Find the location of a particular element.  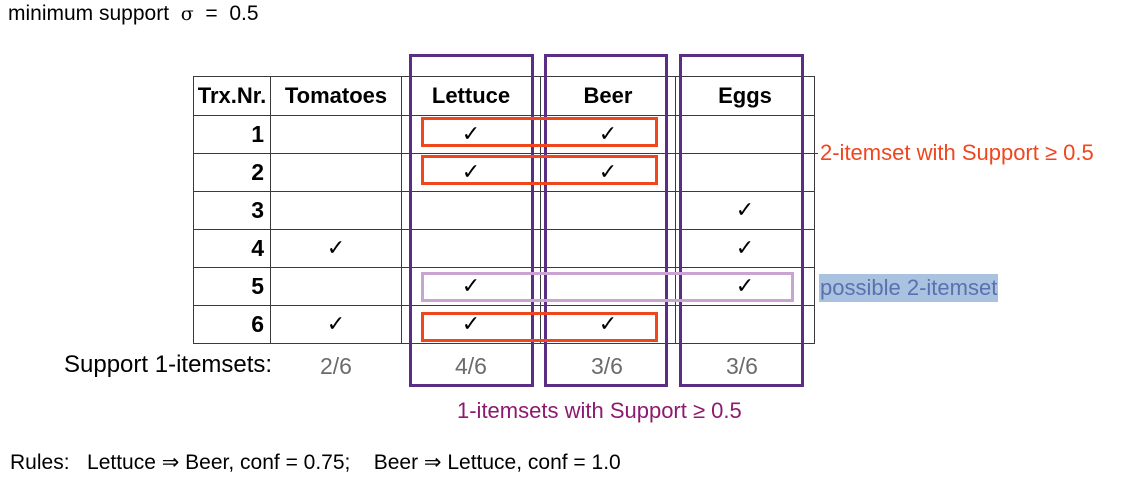

beer-column-frame is located at coordinates (606, 220).